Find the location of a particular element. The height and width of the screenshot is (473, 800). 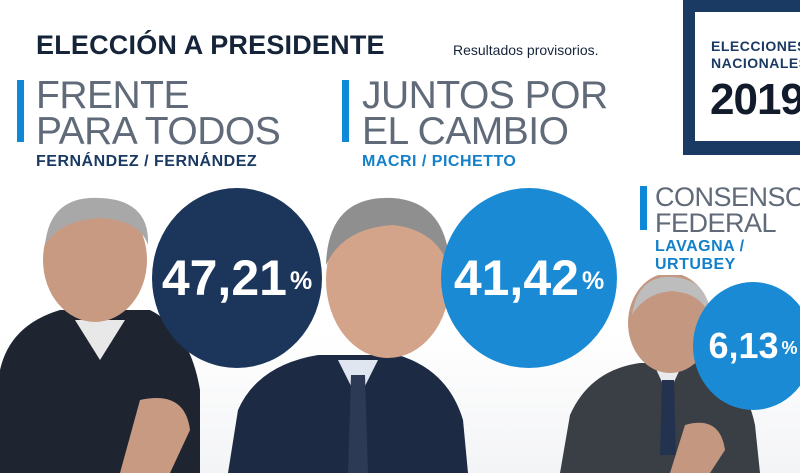

party-name-line-2: FEDERAL is located at coordinates (716, 223).